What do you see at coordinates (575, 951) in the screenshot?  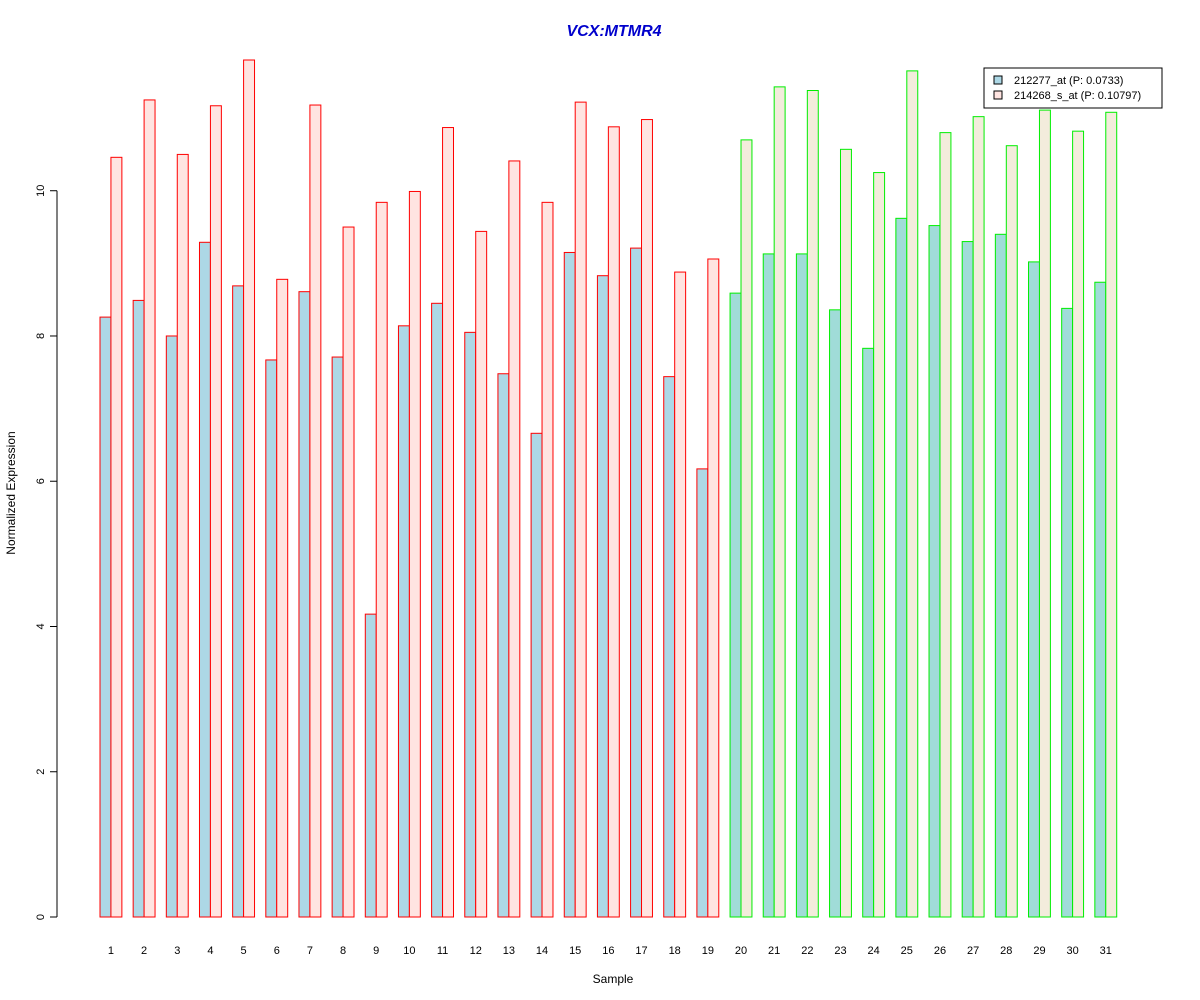 I see `x-tick-label: 15` at bounding box center [575, 951].